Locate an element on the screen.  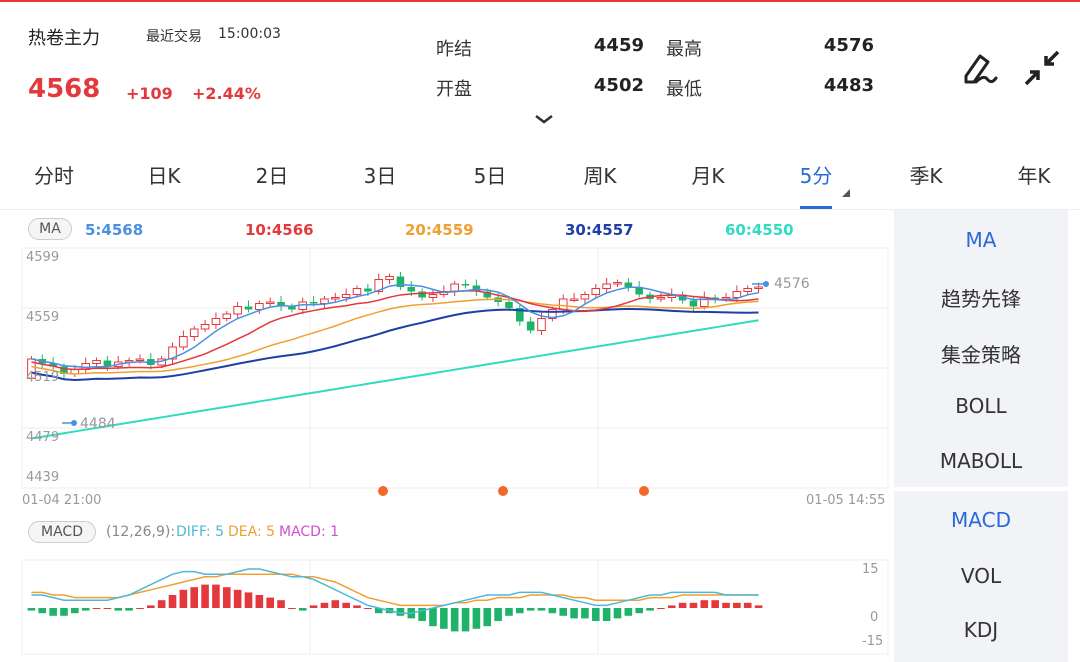
y-tick: 4479 is located at coordinates (43, 437).